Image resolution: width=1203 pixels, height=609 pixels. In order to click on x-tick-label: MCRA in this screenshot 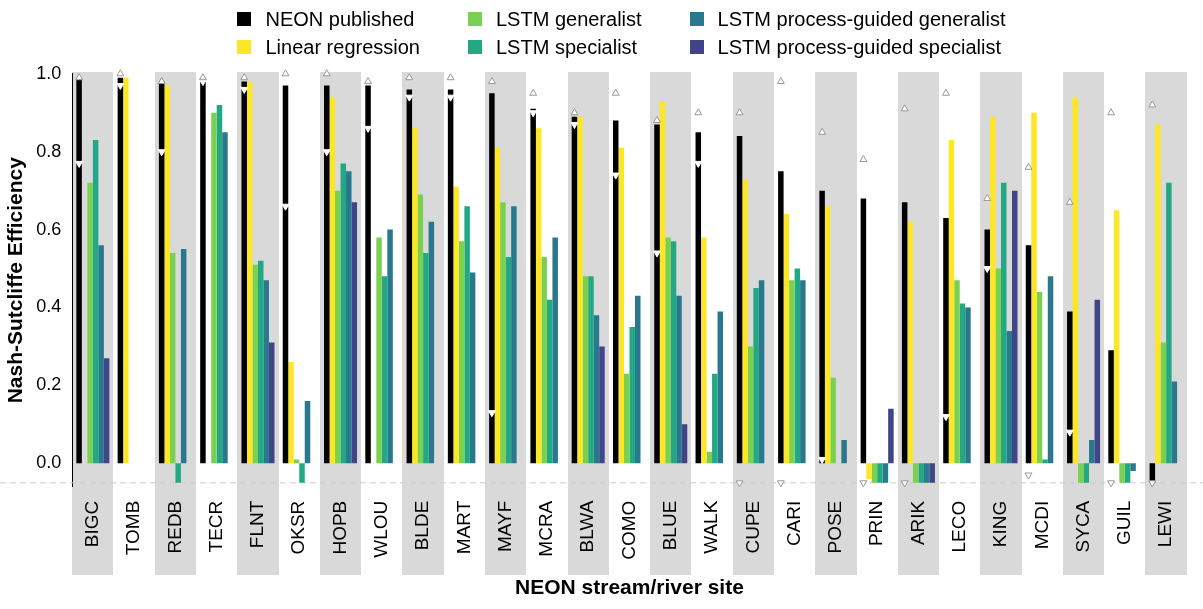, I will do `click(546, 528)`.